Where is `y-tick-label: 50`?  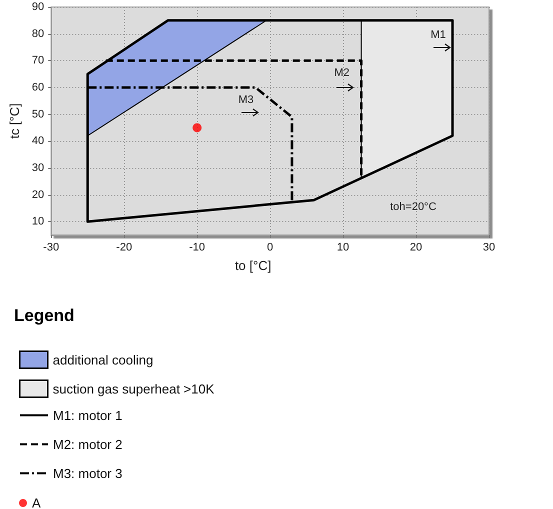
y-tick-label: 50 is located at coordinates (38, 114).